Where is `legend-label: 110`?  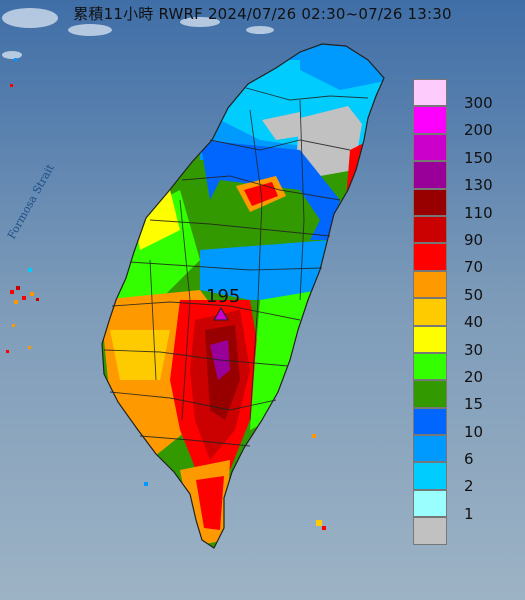
legend-label: 110 is located at coordinates (478, 212).